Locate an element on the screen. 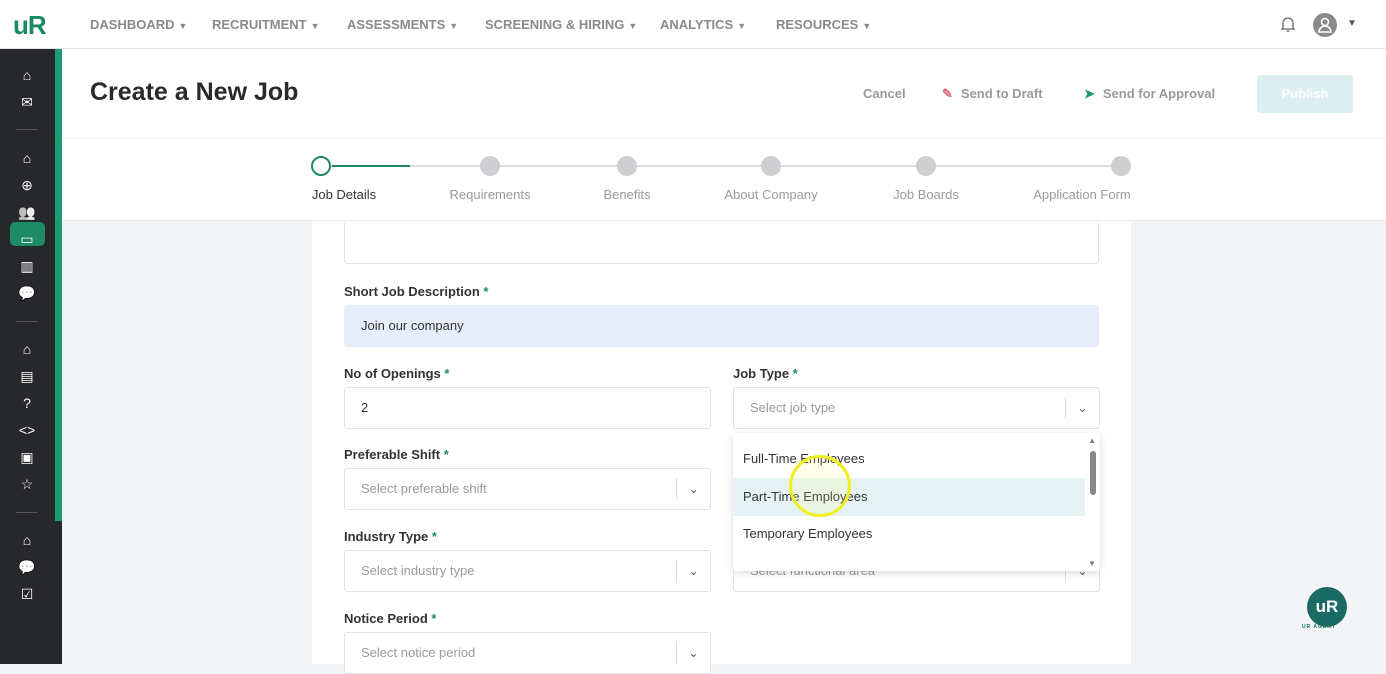 The width and height of the screenshot is (1386, 674). bell-icon is located at coordinates (1288, 24).